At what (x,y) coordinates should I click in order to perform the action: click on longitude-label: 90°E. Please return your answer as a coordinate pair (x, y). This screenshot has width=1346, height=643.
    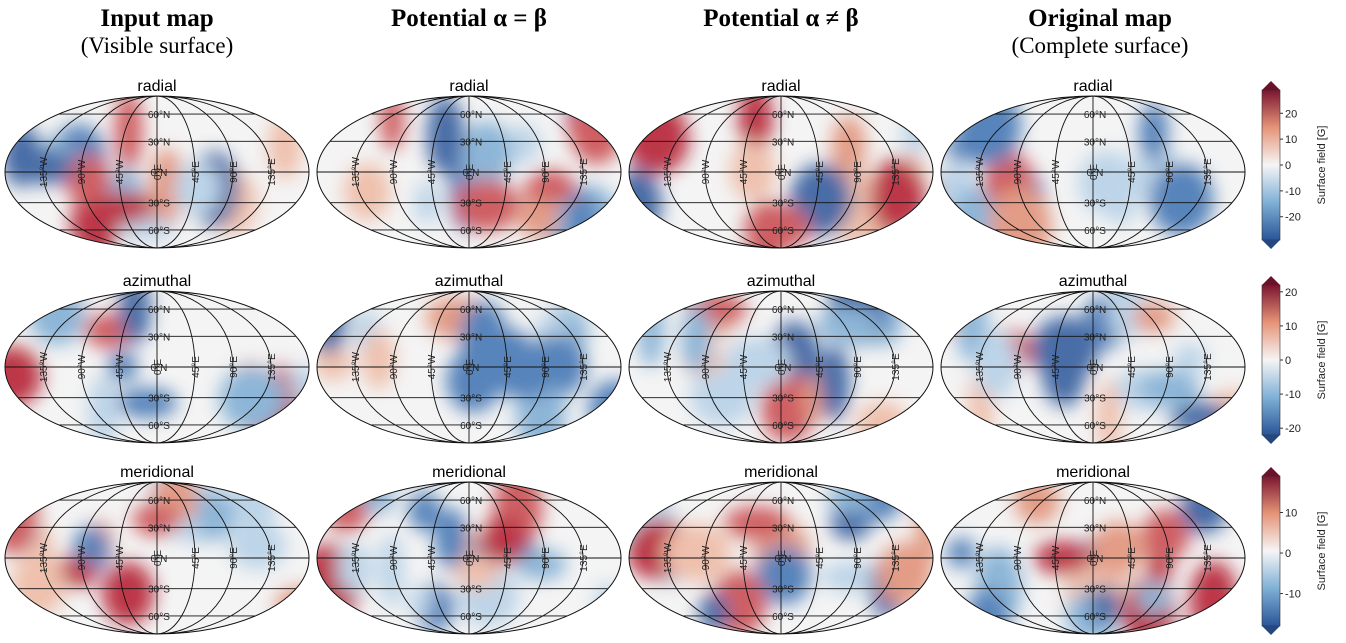
    Looking at the image, I should click on (1170, 172).